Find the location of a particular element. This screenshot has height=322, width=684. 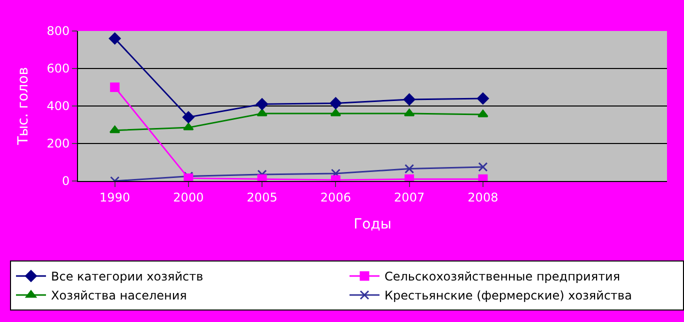

x-tick-label: 2006 is located at coordinates (335, 197).